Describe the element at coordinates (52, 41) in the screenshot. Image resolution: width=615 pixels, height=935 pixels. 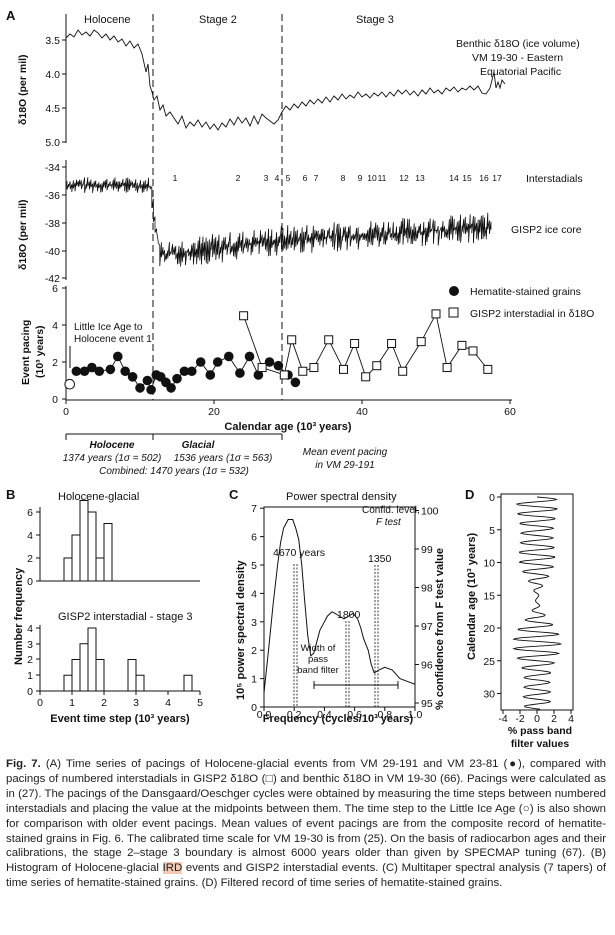
I see `benthic-tick: 3.5` at that location.